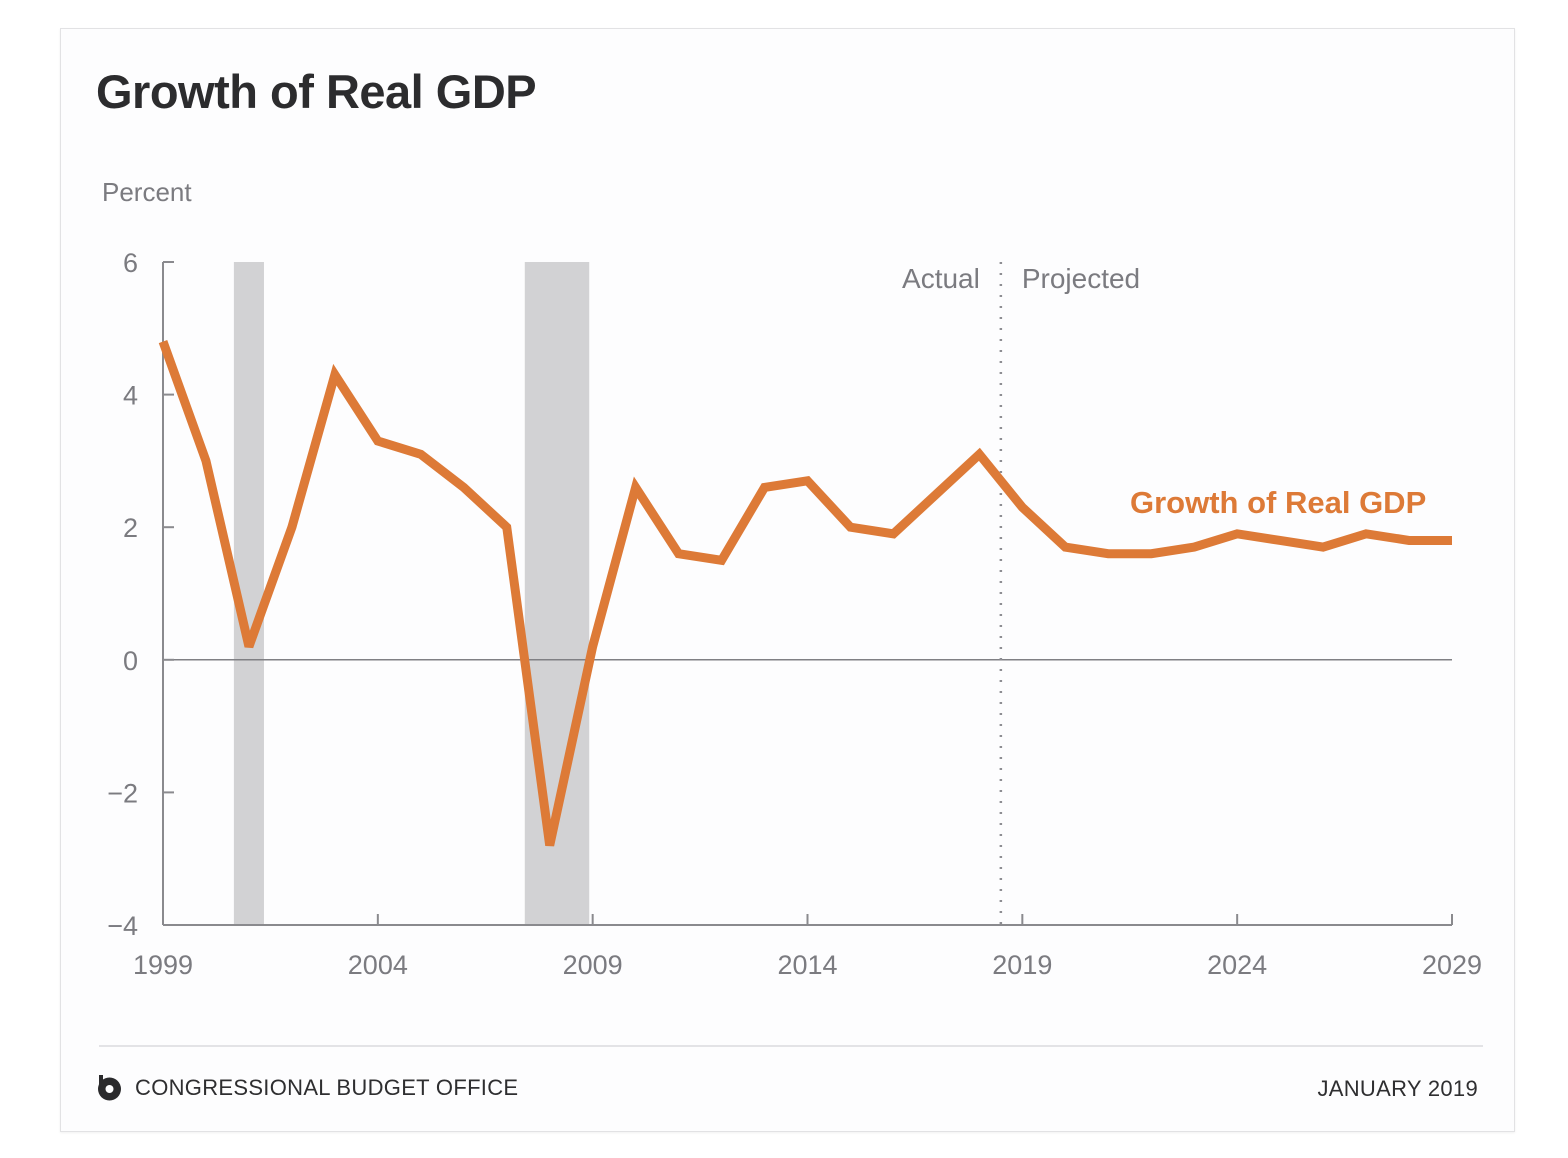  What do you see at coordinates (1237, 965) in the screenshot?
I see `x-tick-label: 2024` at bounding box center [1237, 965].